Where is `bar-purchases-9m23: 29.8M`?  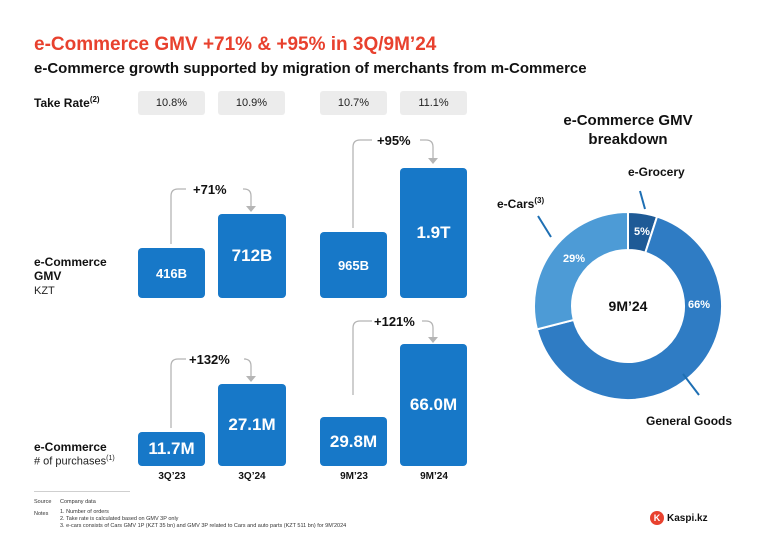
bar-purchases-9m23: 29.8M is located at coordinates (353, 441).